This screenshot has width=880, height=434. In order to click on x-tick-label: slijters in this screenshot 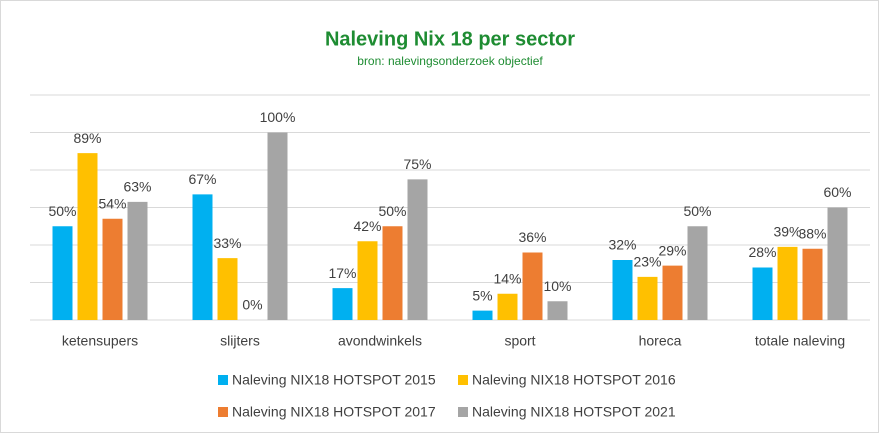, I will do `click(240, 341)`.